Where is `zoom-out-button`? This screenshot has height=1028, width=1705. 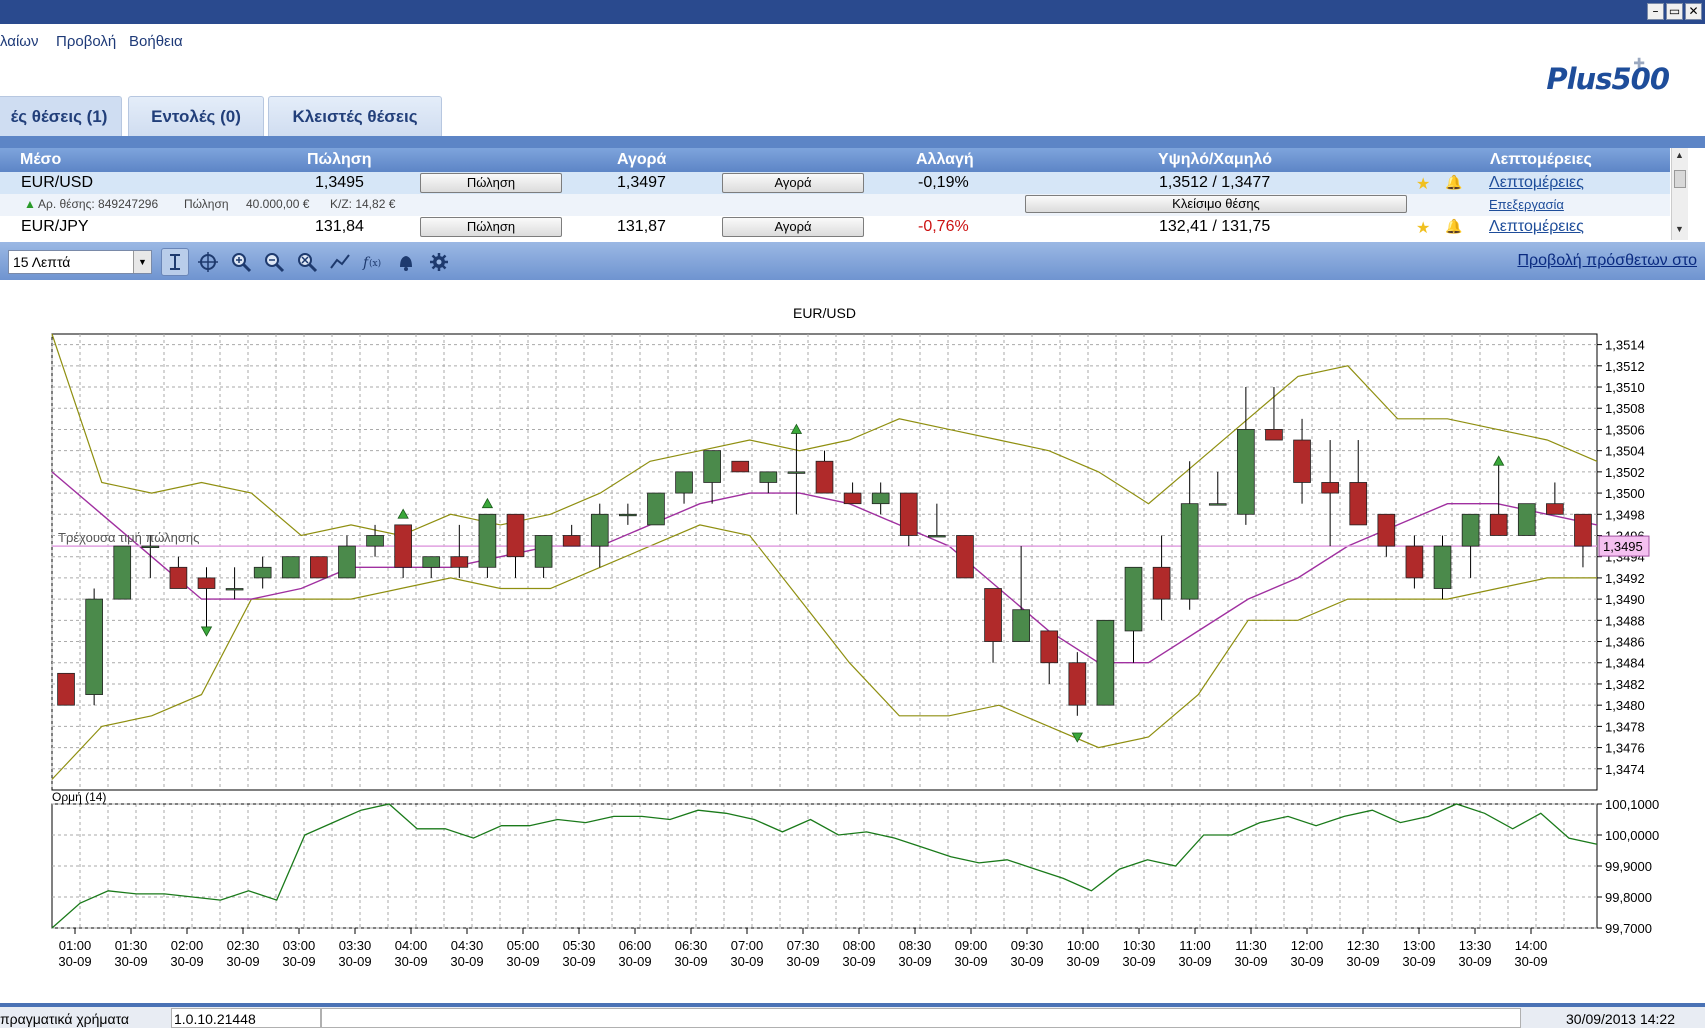
zoom-out-button is located at coordinates (274, 262).